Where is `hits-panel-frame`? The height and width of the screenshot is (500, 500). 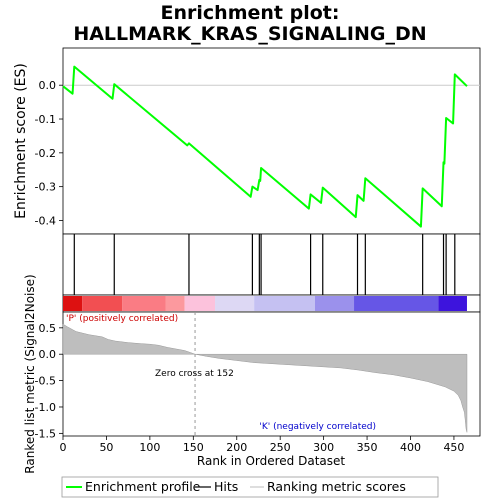 hits-panel-frame is located at coordinates (271, 264).